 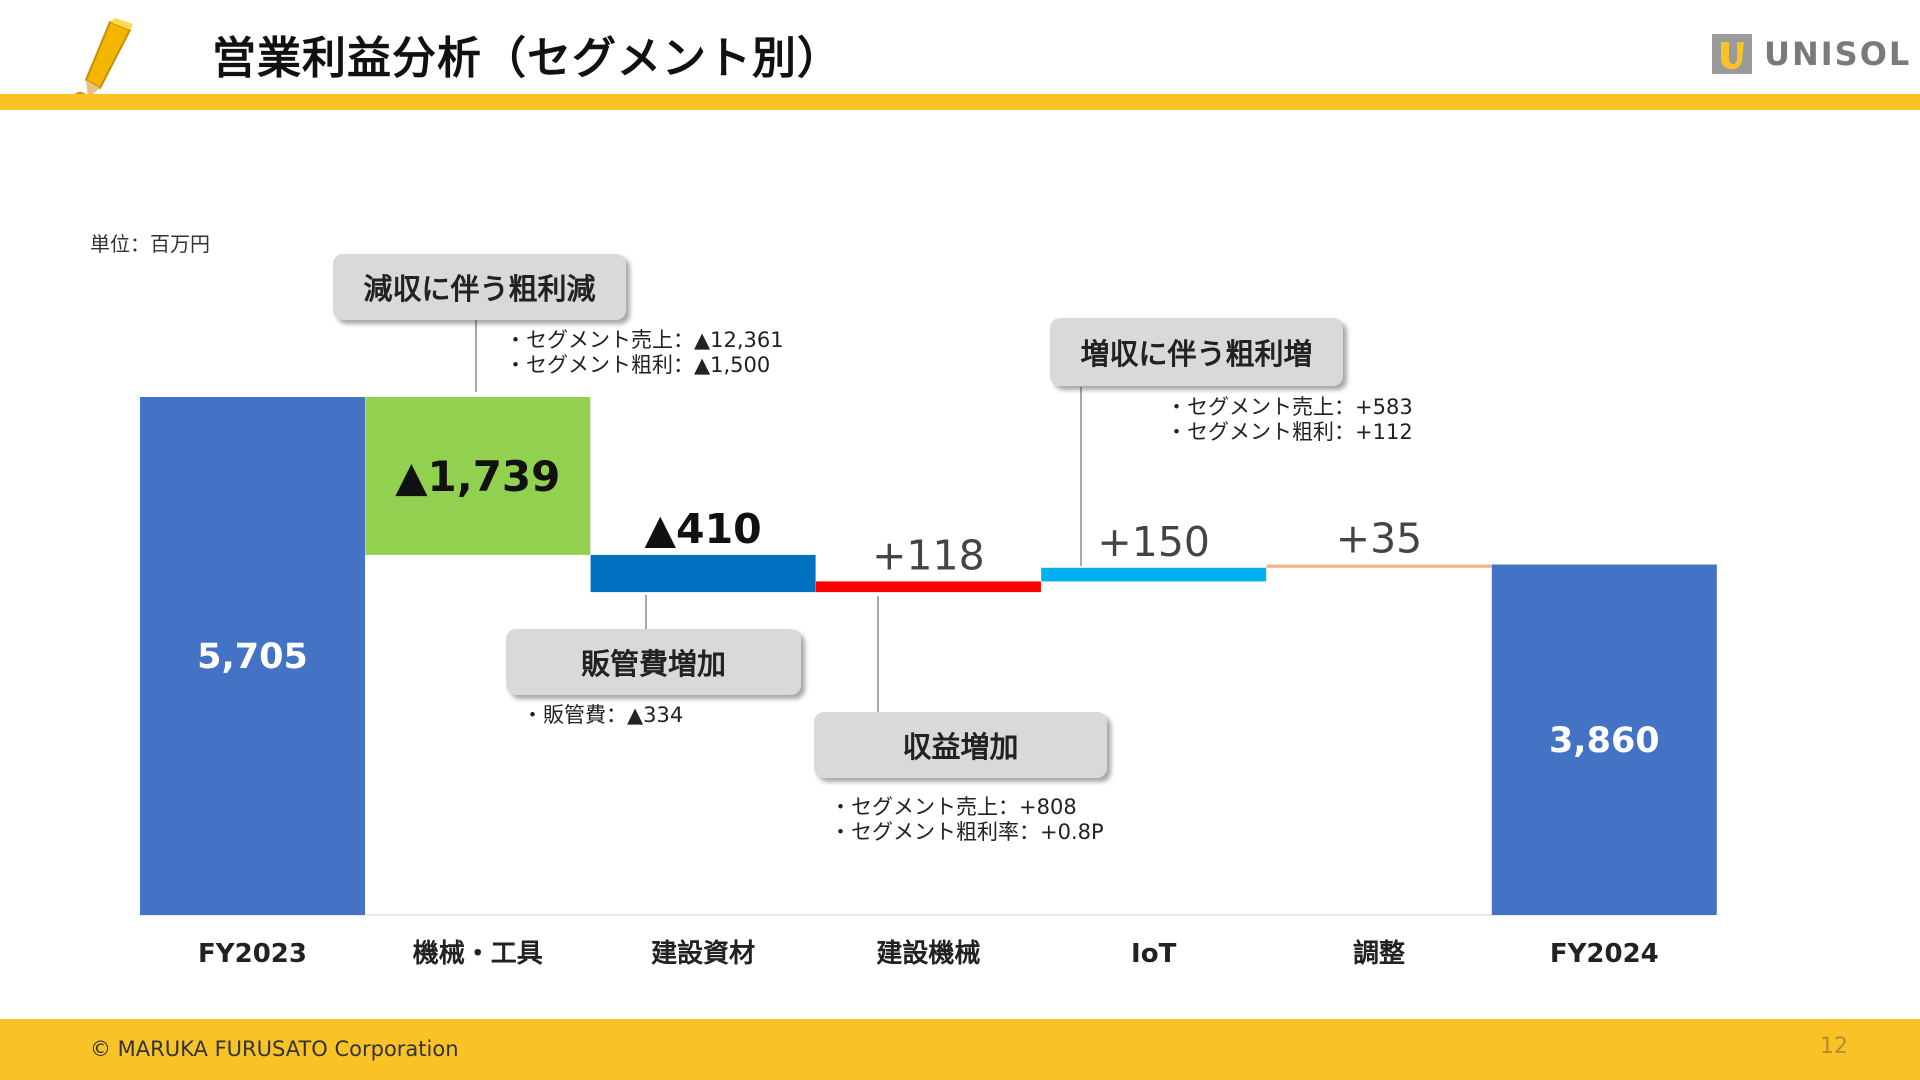 What do you see at coordinates (1289, 407) in the screenshot?
I see `note-line: ・セグメント売上：+583` at bounding box center [1289, 407].